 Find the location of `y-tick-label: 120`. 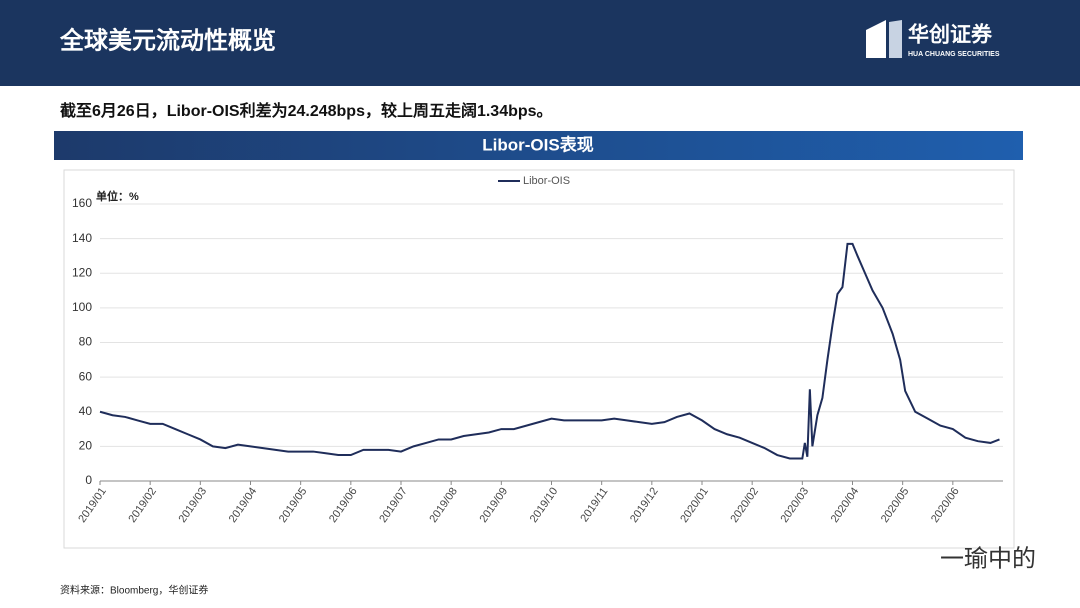

y-tick-label: 120 is located at coordinates (82, 272).